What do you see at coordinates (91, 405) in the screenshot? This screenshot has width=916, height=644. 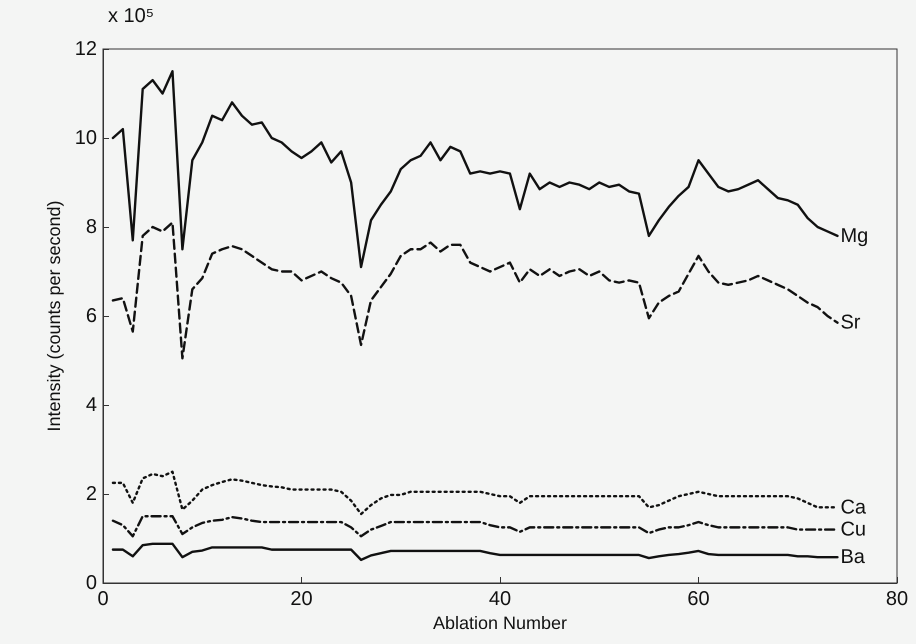 I see `y-tick-label: 4` at bounding box center [91, 405].